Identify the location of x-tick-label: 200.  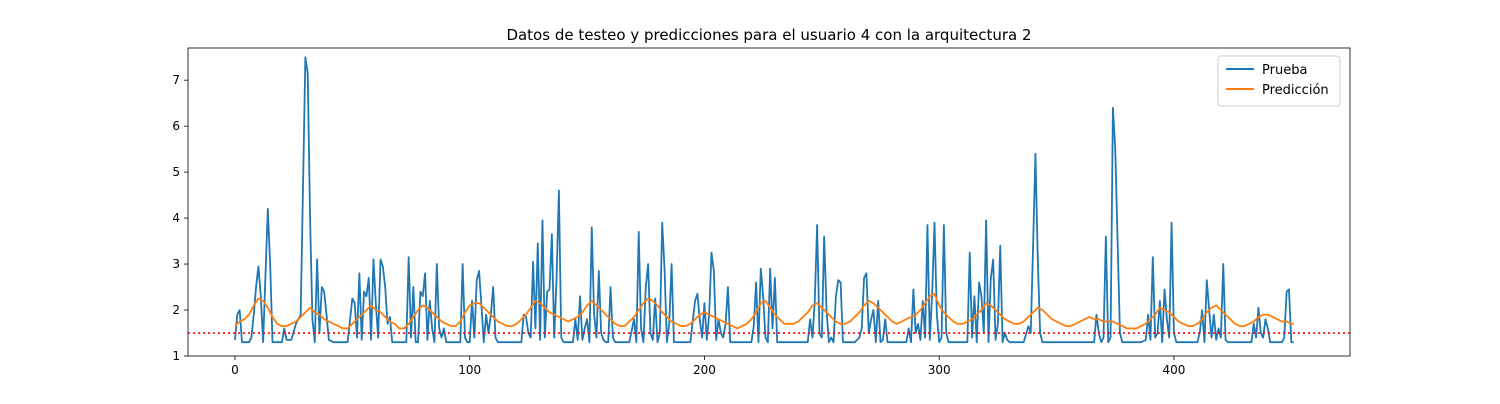
(704, 370).